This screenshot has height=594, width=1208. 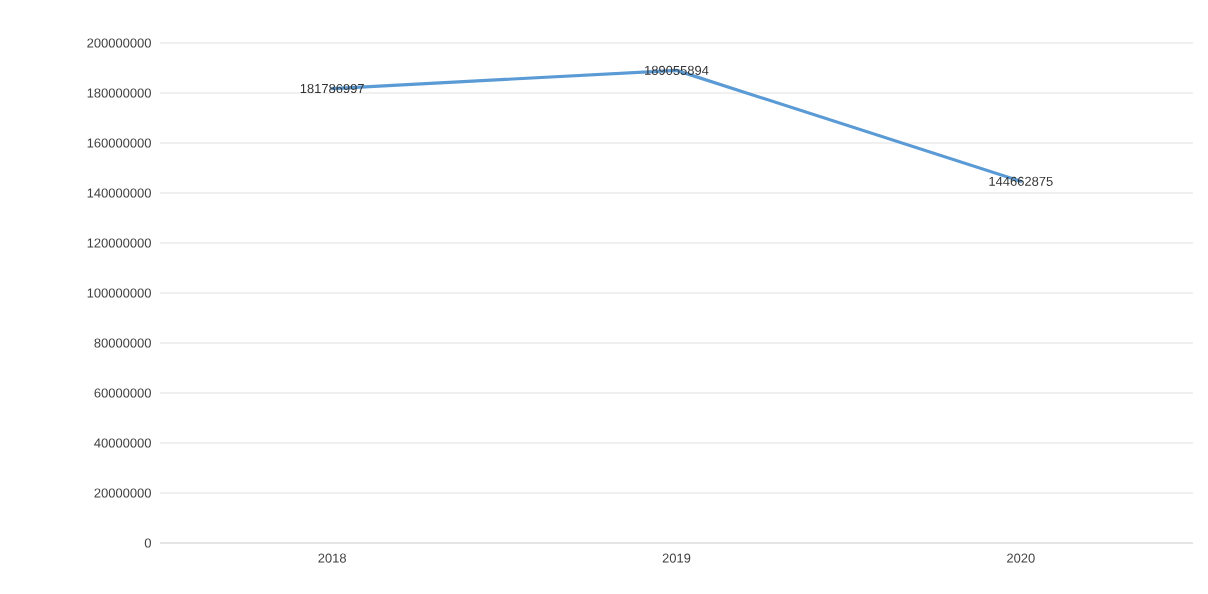 I want to click on data-label: 144662875, so click(x=1021, y=181).